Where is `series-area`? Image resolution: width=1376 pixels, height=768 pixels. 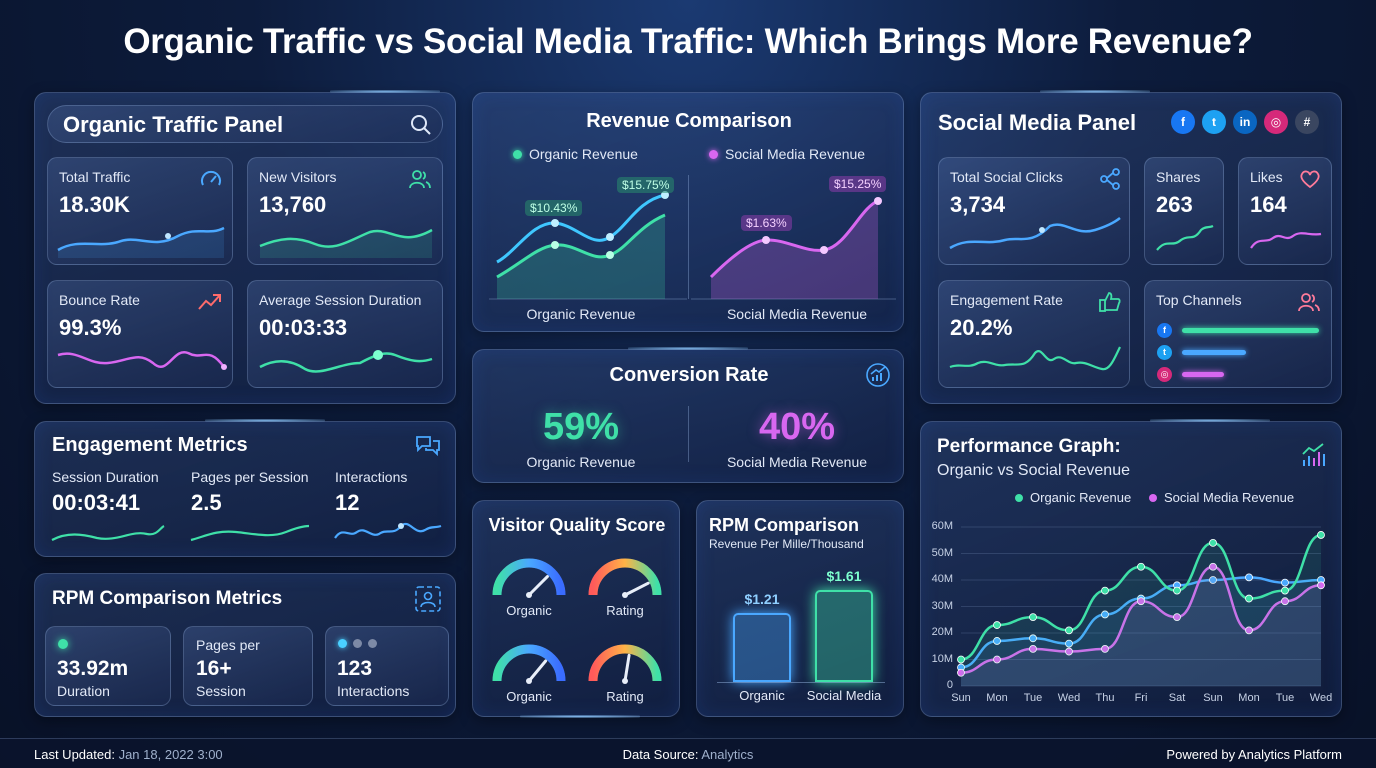
series-area is located at coordinates (1141, 626).